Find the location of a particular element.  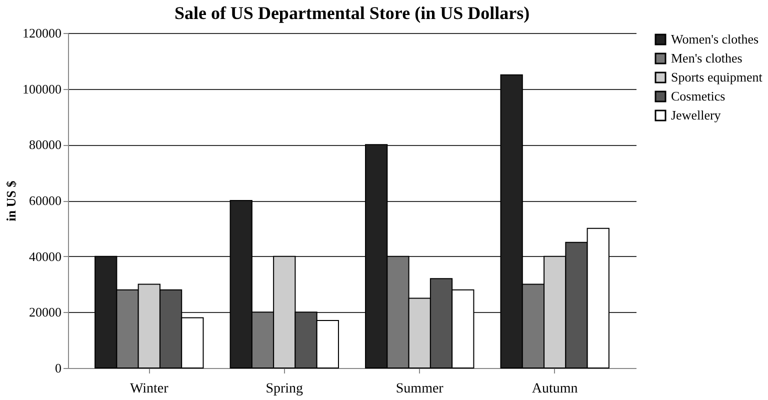

y-tick-label: 120000 is located at coordinates (42, 33).